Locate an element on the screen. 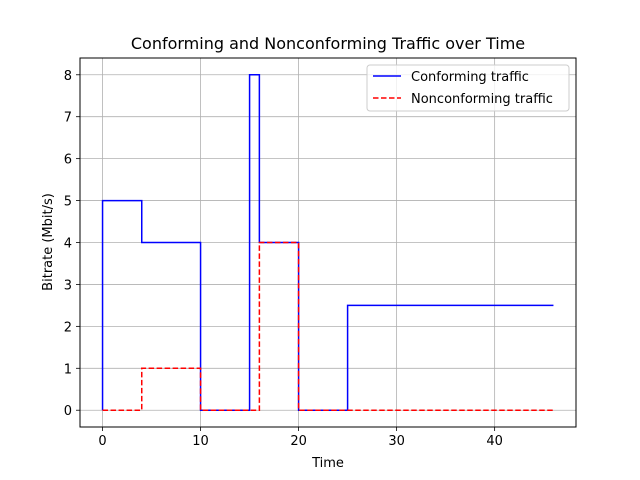 The height and width of the screenshot is (480, 640). y-tick-label: 7 is located at coordinates (68, 118).